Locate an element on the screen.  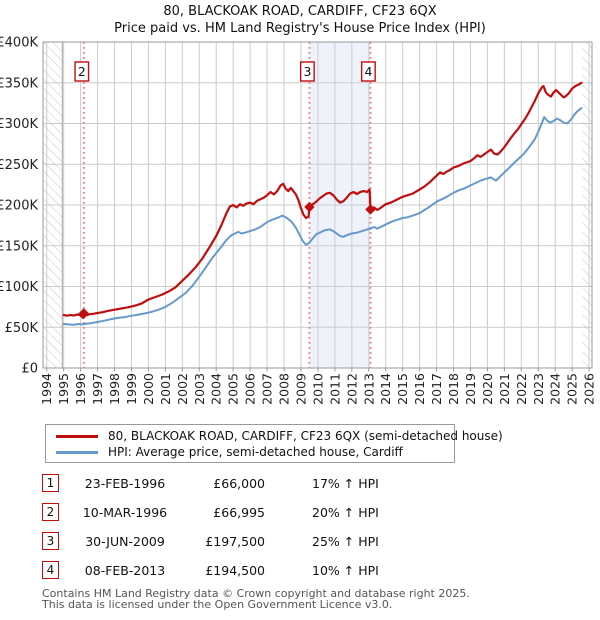
x-axis-label: 2016 is located at coordinates (419, 389).